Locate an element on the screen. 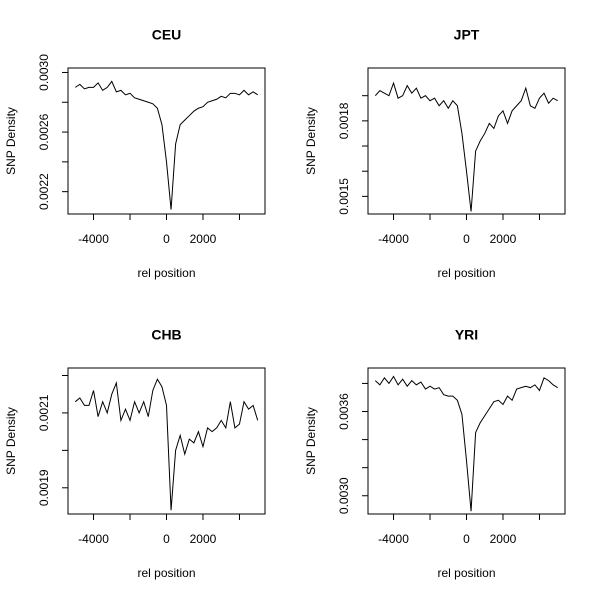 The image size is (600, 600). y-tick-label: 0.0015 is located at coordinates (344, 196).